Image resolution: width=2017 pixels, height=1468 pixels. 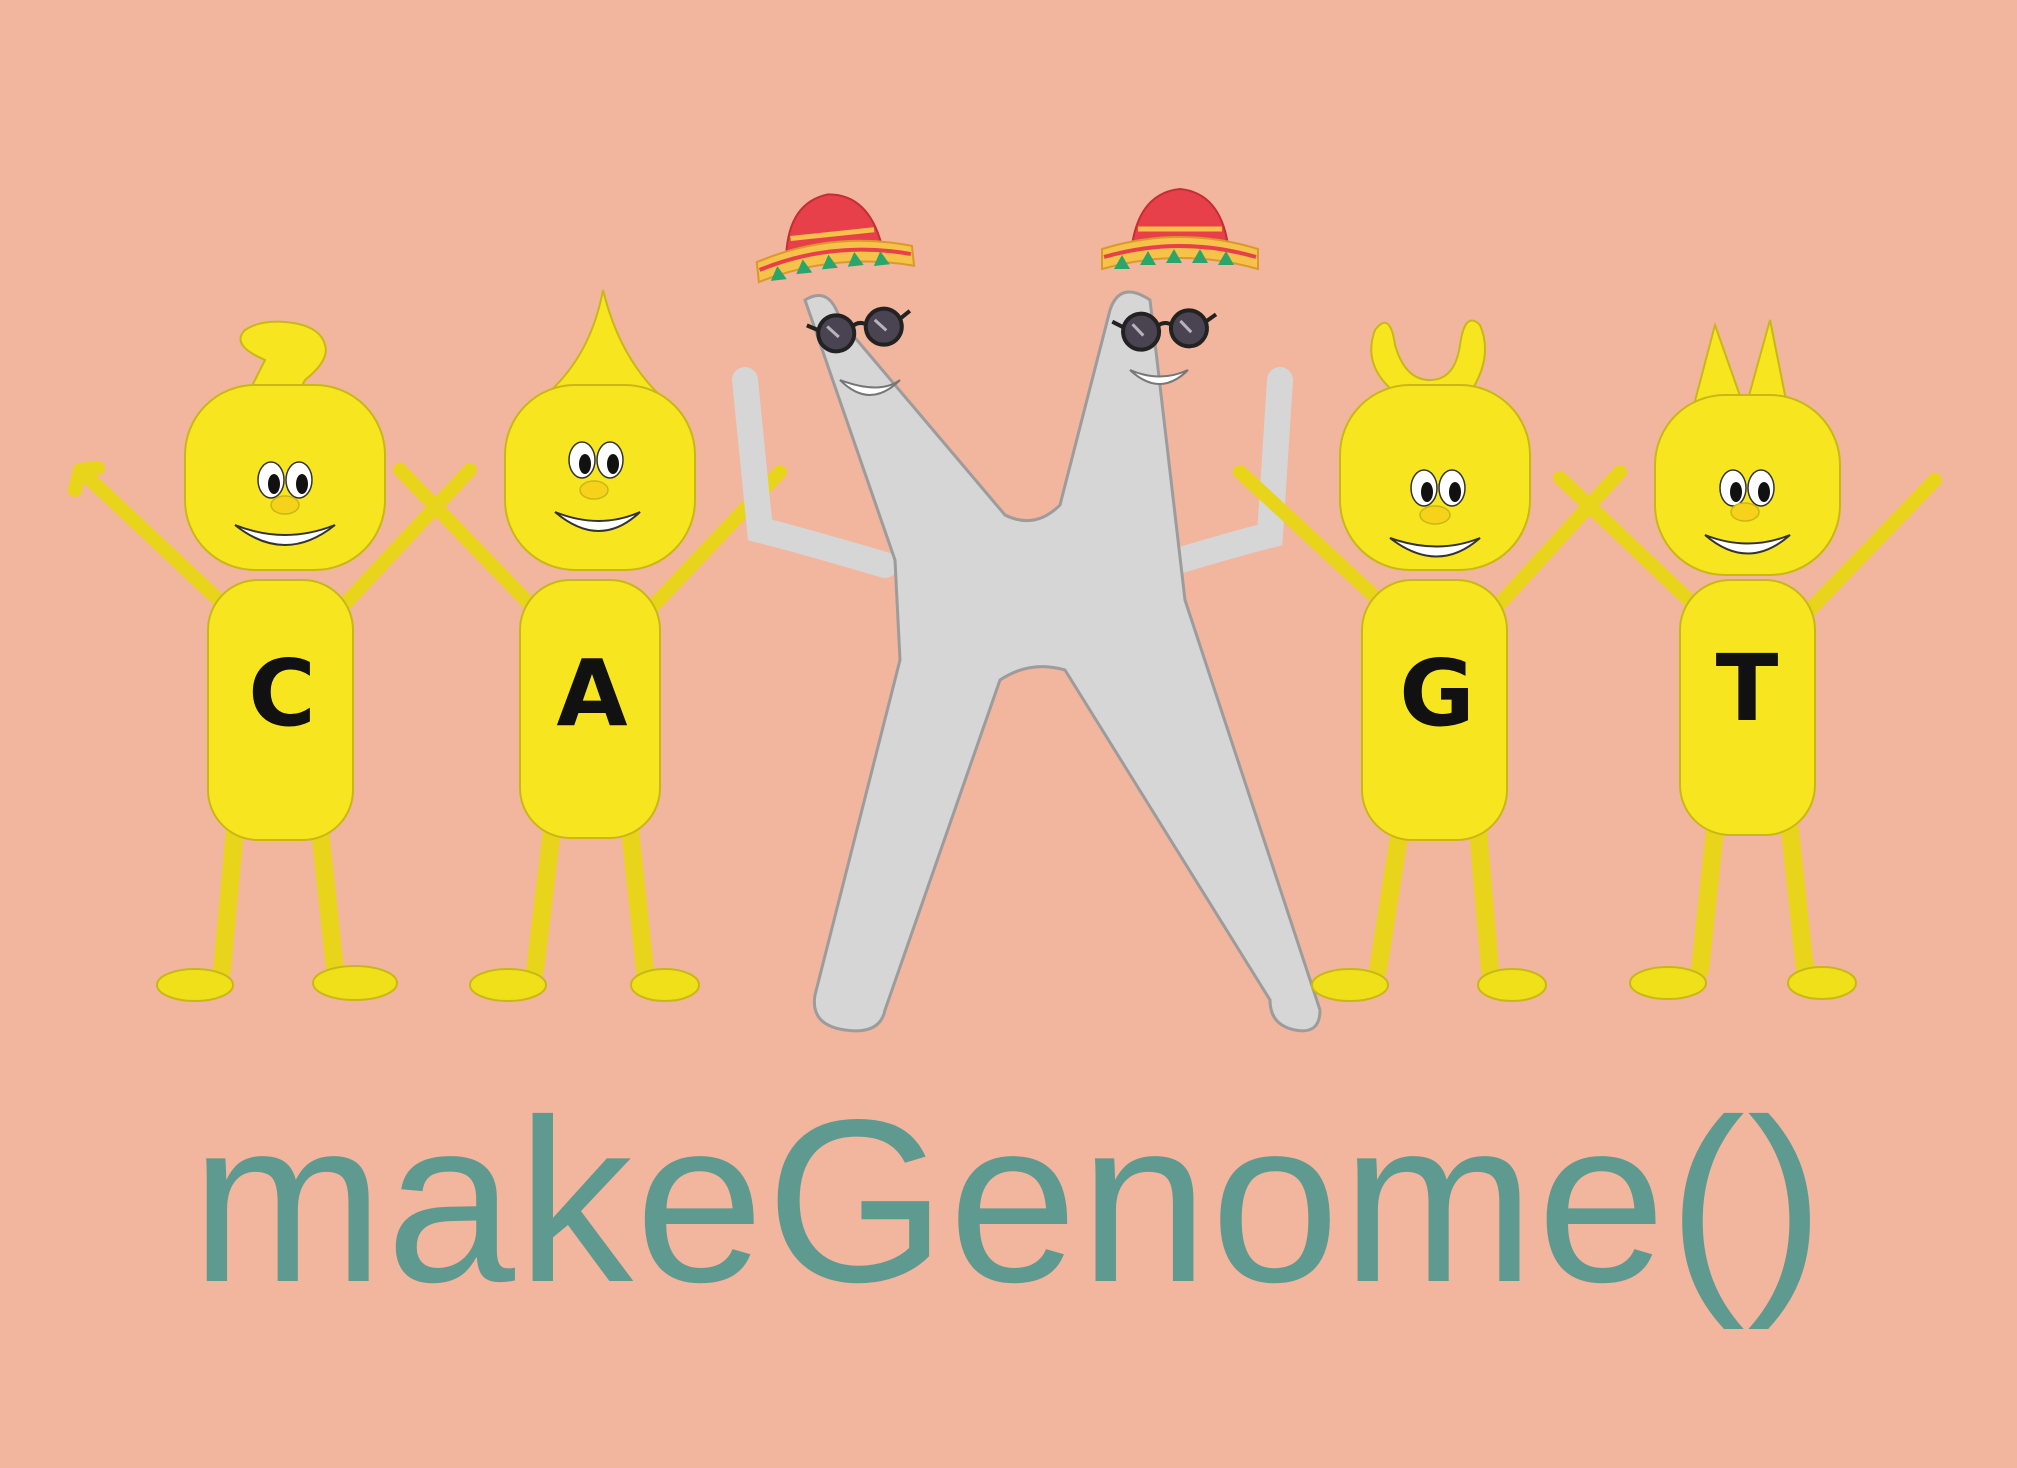 What do you see at coordinates (282, 693) in the screenshot?
I see `letter-c: C` at bounding box center [282, 693].